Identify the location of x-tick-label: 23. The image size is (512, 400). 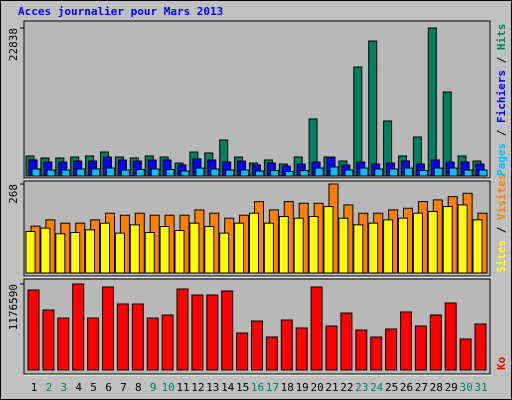
(361, 387).